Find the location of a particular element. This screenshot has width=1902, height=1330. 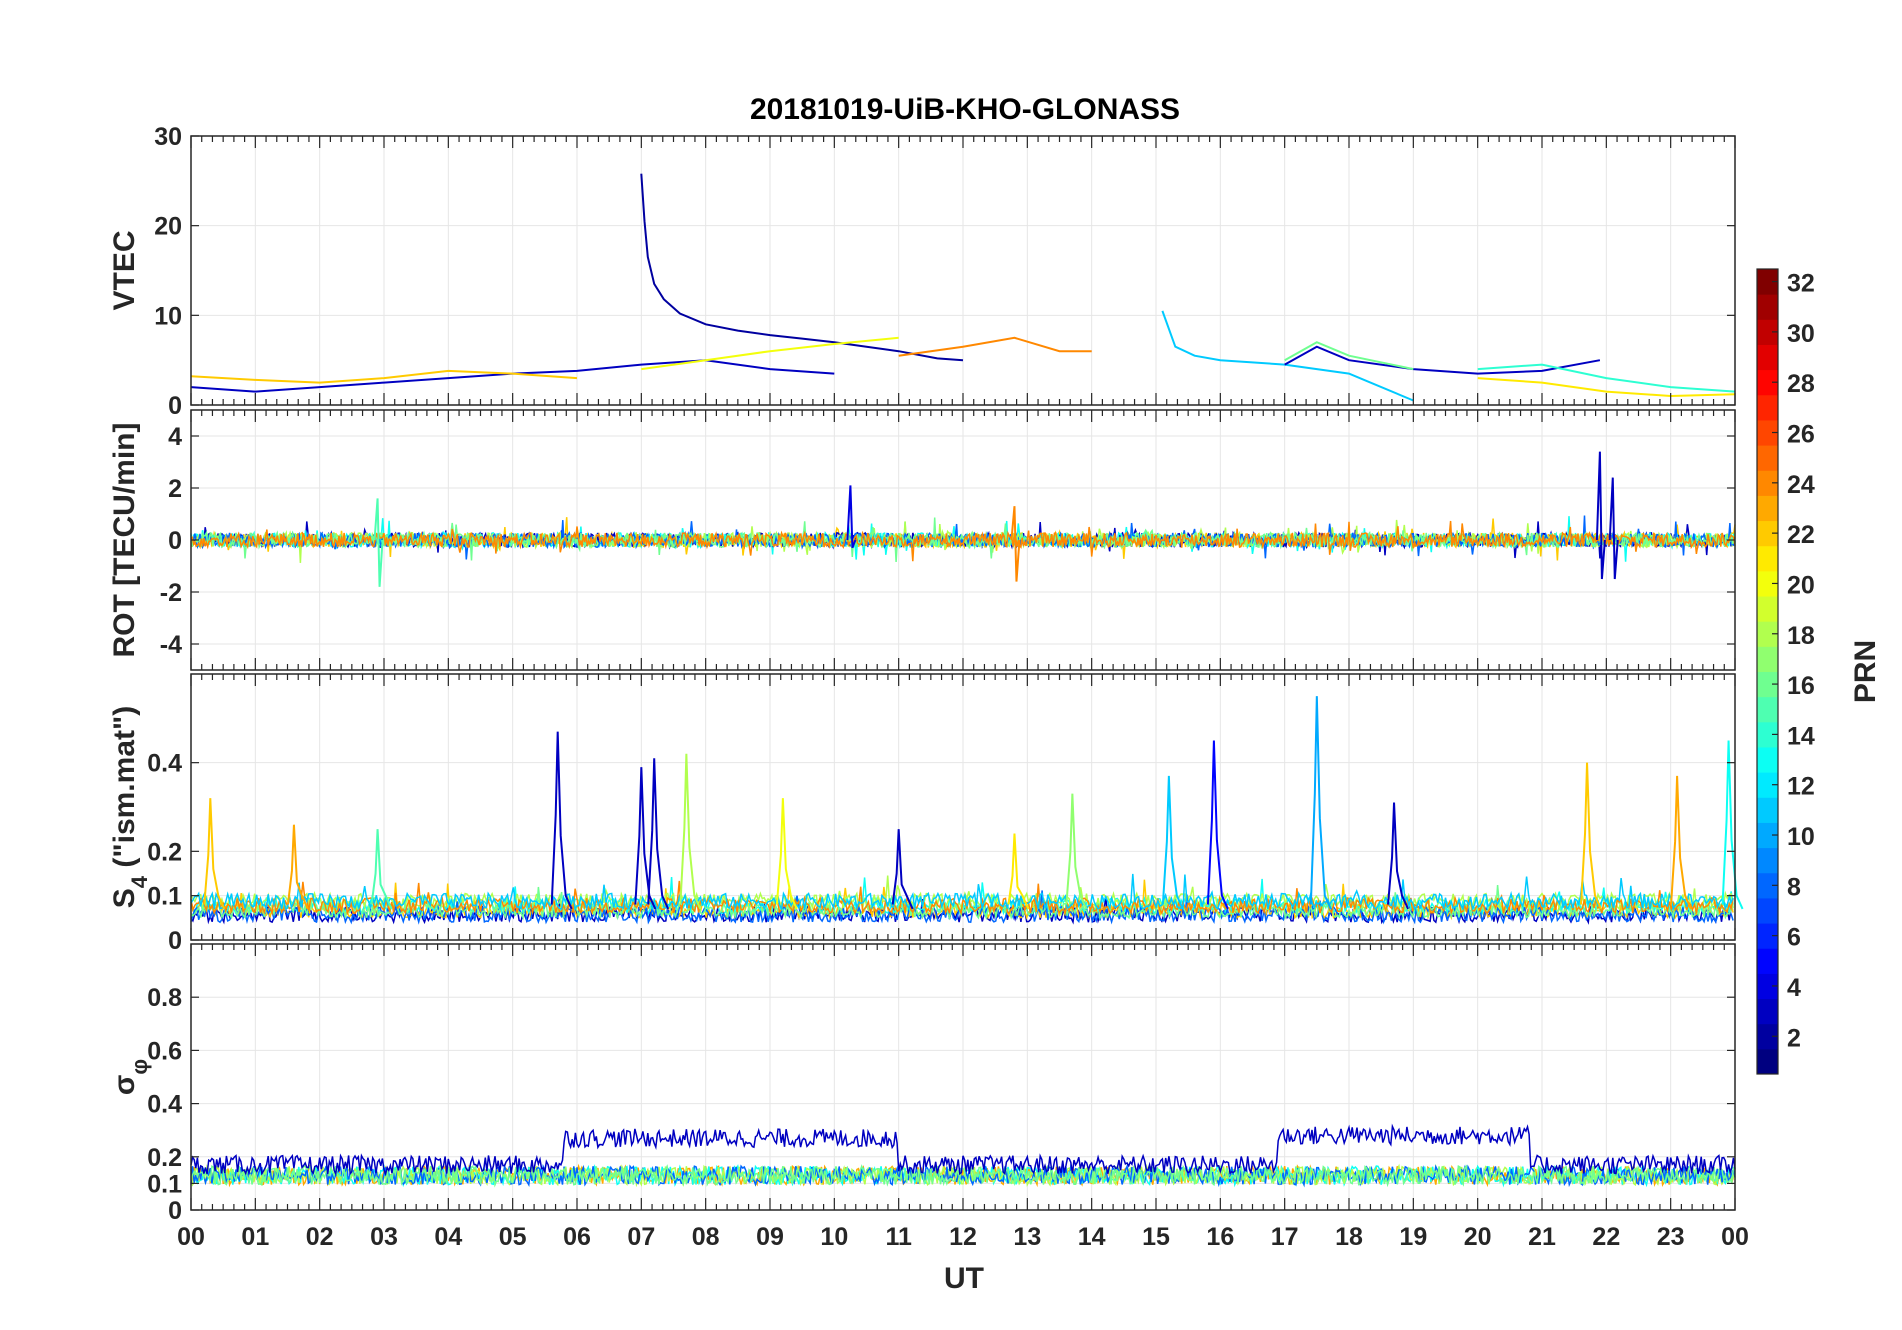

colorbar-tick-label: 16 is located at coordinates (1801, 686).